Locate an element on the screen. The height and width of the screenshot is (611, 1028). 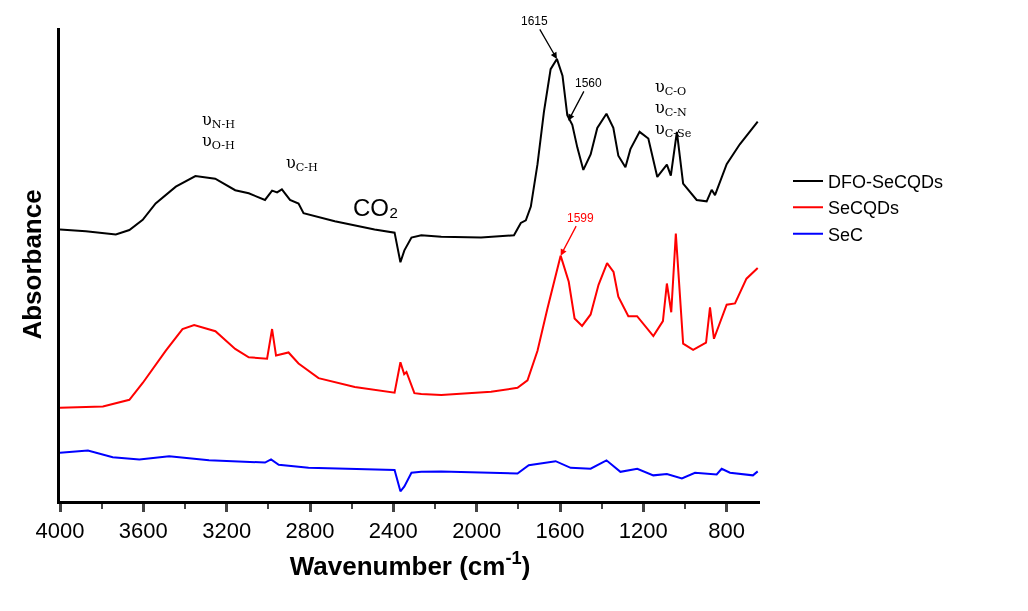
x-tick-label: 1600 is located at coordinates (560, 531).